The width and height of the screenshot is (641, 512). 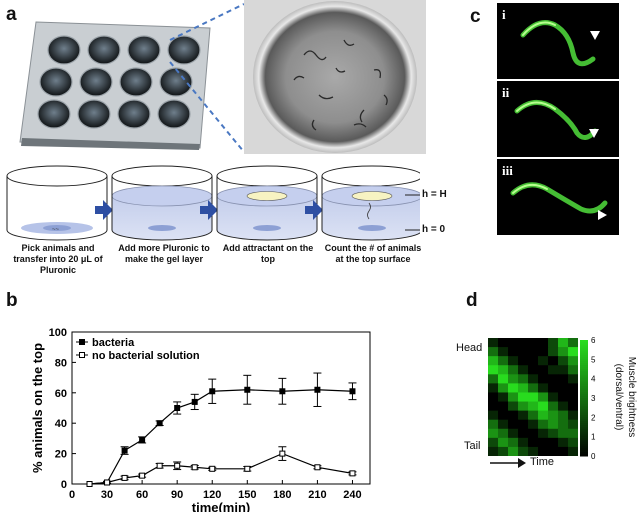 What do you see at coordinates (221, 408) in the screenshot?
I see `plot-frame` at bounding box center [221, 408].